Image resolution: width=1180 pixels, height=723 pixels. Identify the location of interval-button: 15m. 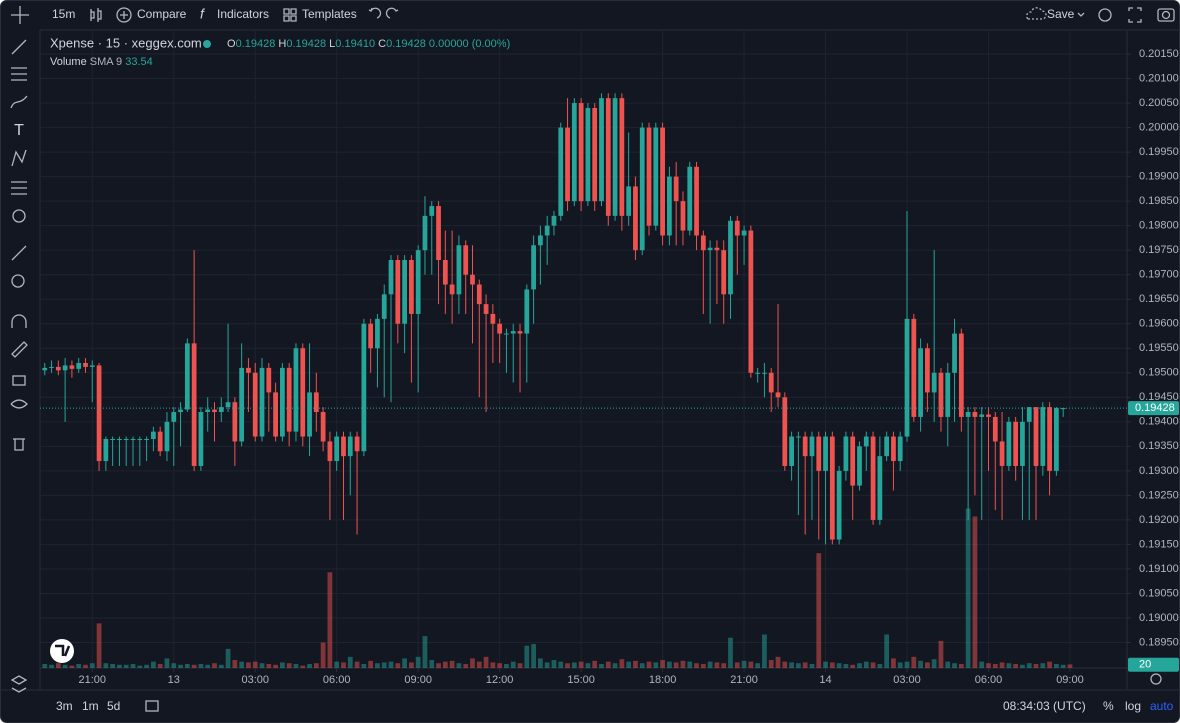
(63, 14).